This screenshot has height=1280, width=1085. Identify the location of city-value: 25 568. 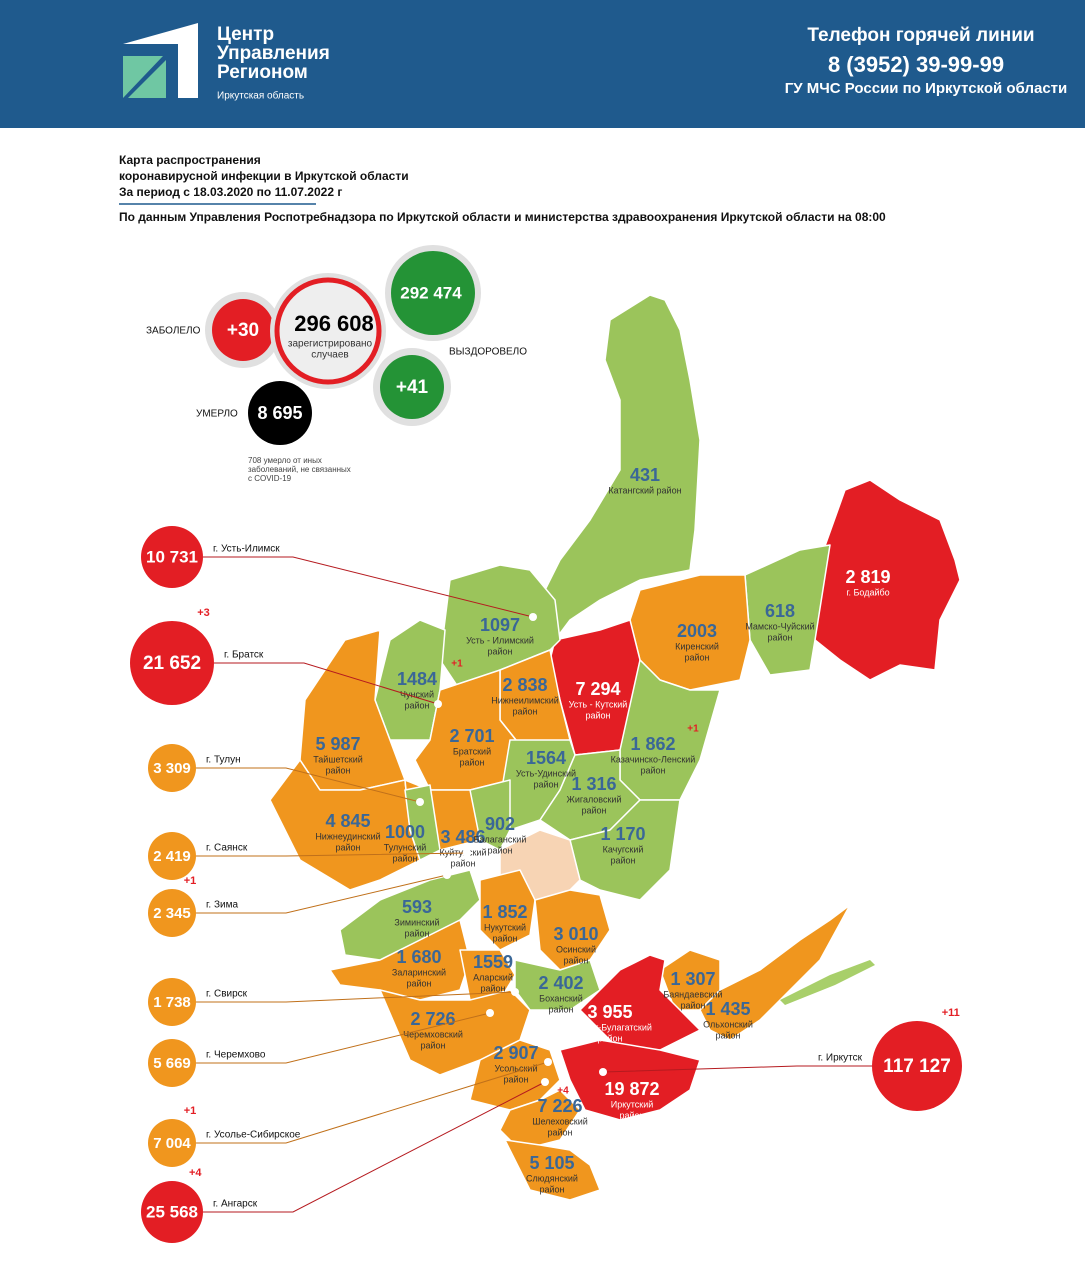
(172, 1211).